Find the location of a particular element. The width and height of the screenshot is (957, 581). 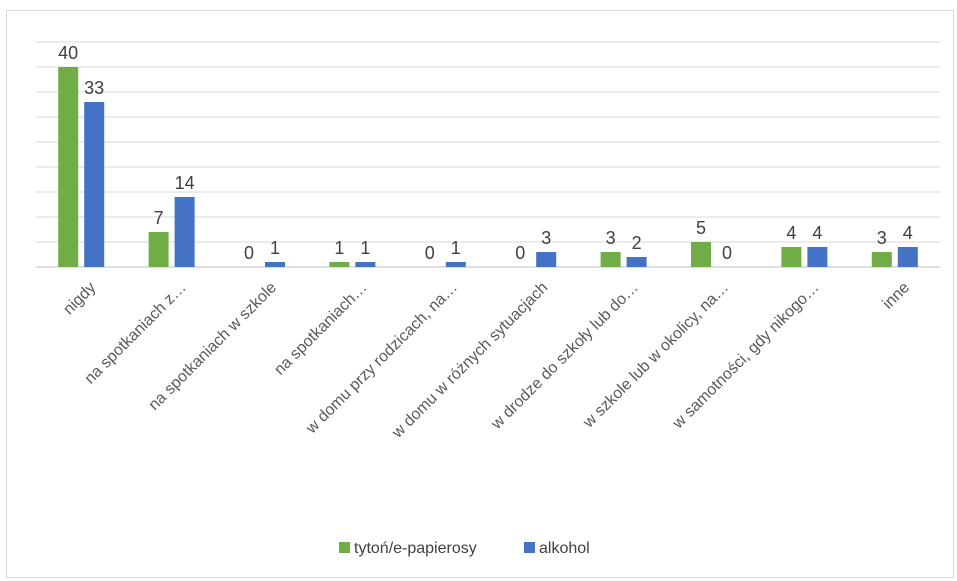

category-label: inne is located at coordinates (896, 295).